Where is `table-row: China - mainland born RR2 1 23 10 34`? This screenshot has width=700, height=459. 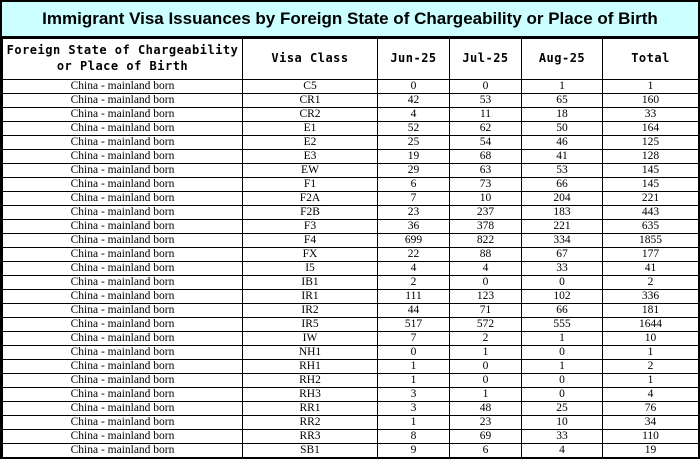 table-row: China - mainland born RR2 1 23 10 34 is located at coordinates (350, 422).